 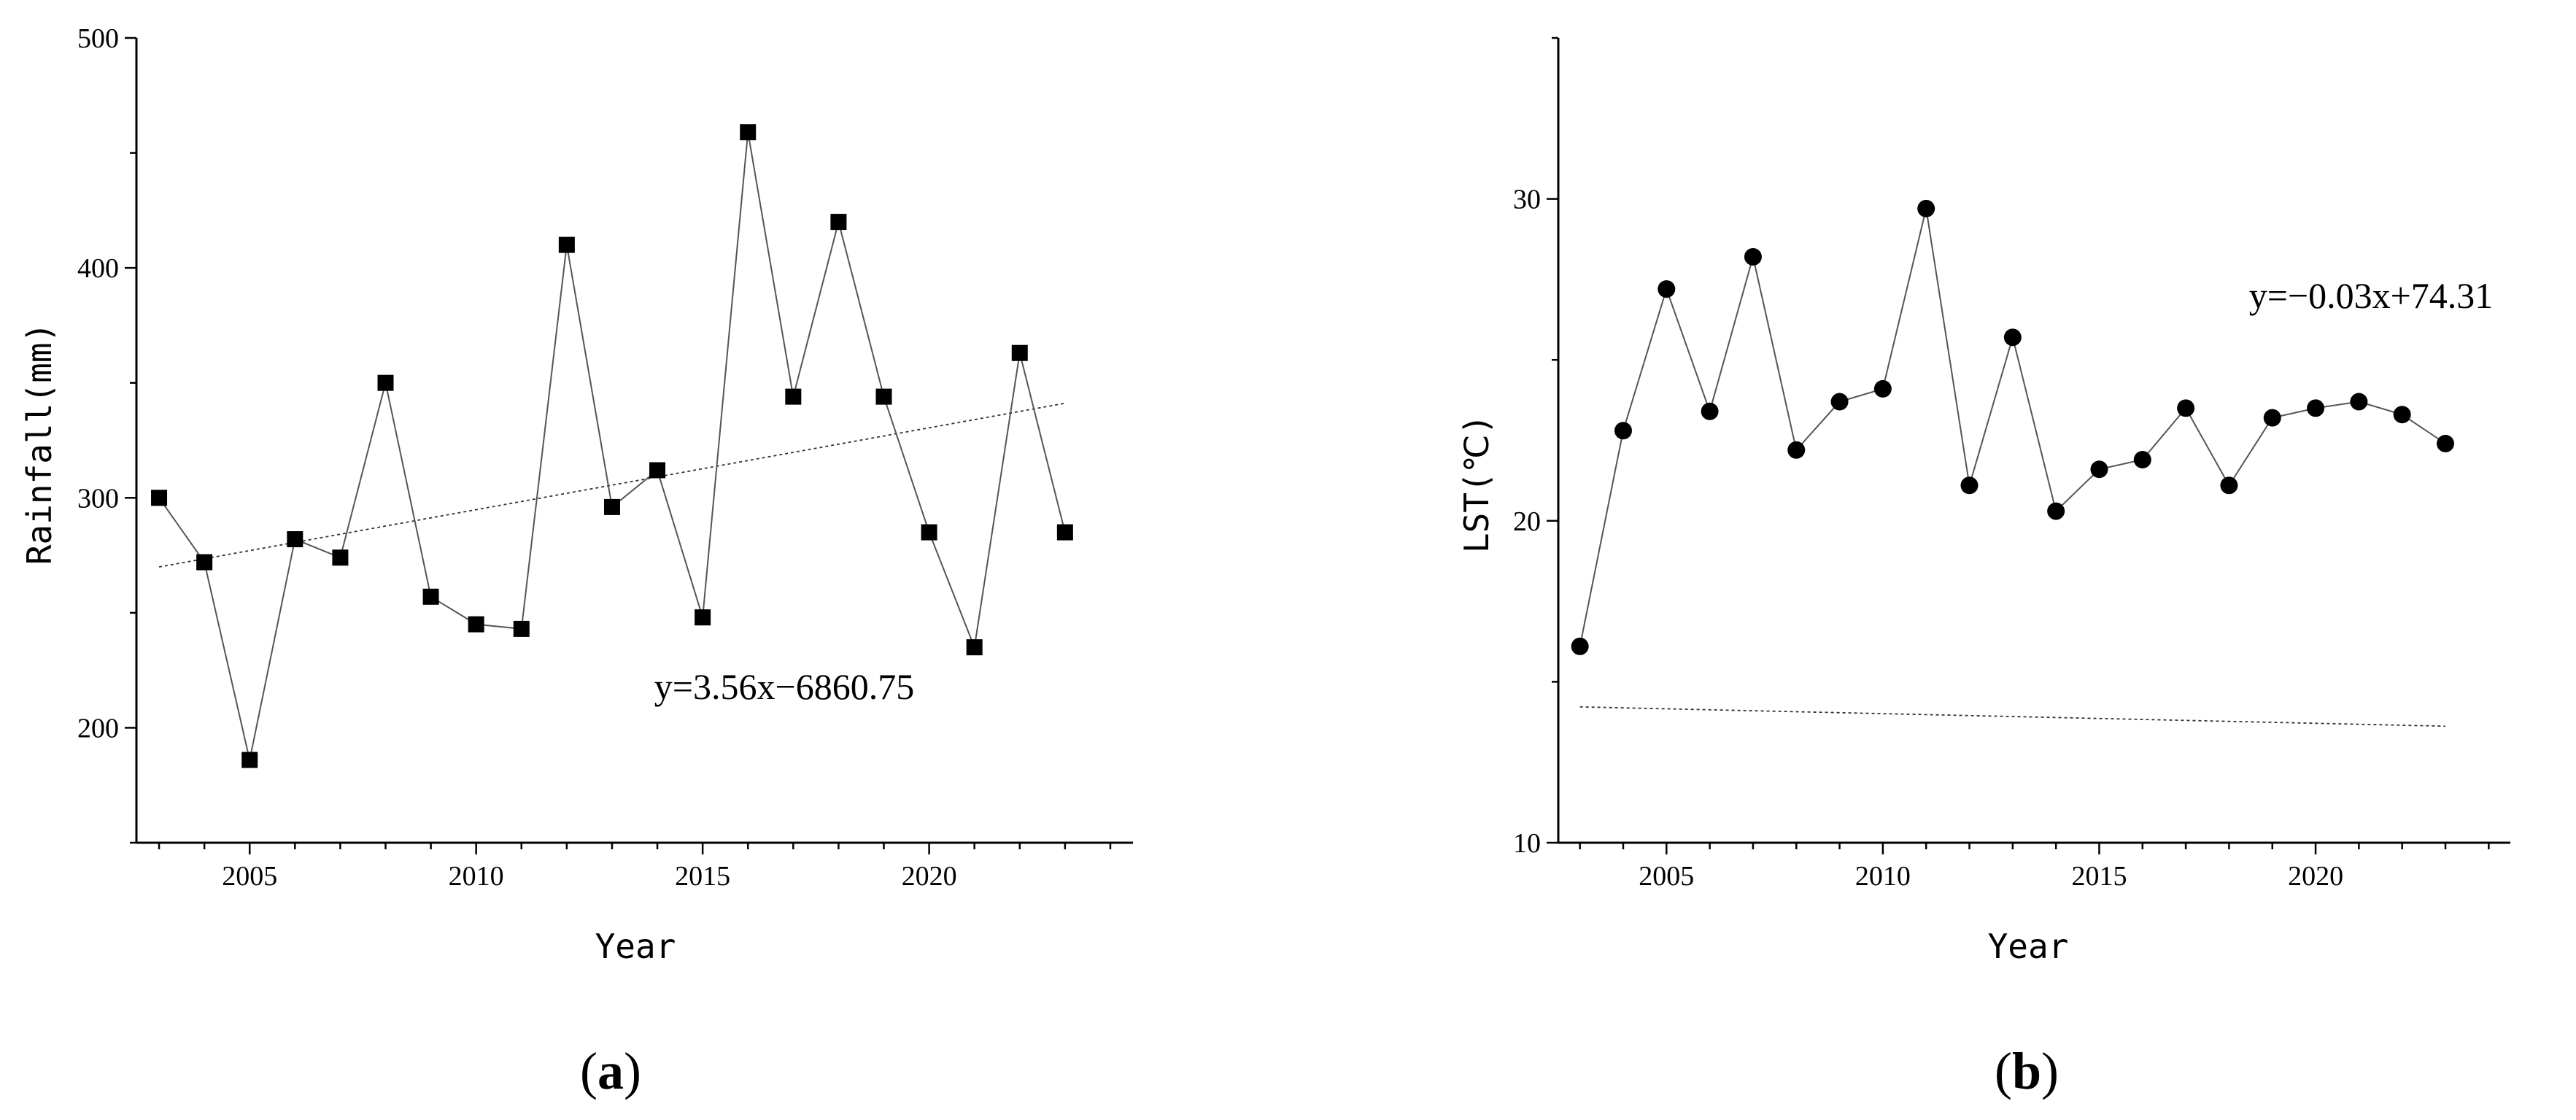 I want to click on panel-letter-b: b, so click(x=2026, y=1071).